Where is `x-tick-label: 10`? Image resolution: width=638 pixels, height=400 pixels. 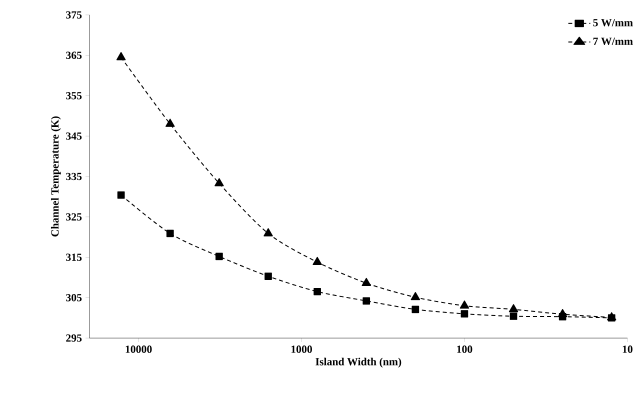 x-tick-label: 10 is located at coordinates (627, 350).